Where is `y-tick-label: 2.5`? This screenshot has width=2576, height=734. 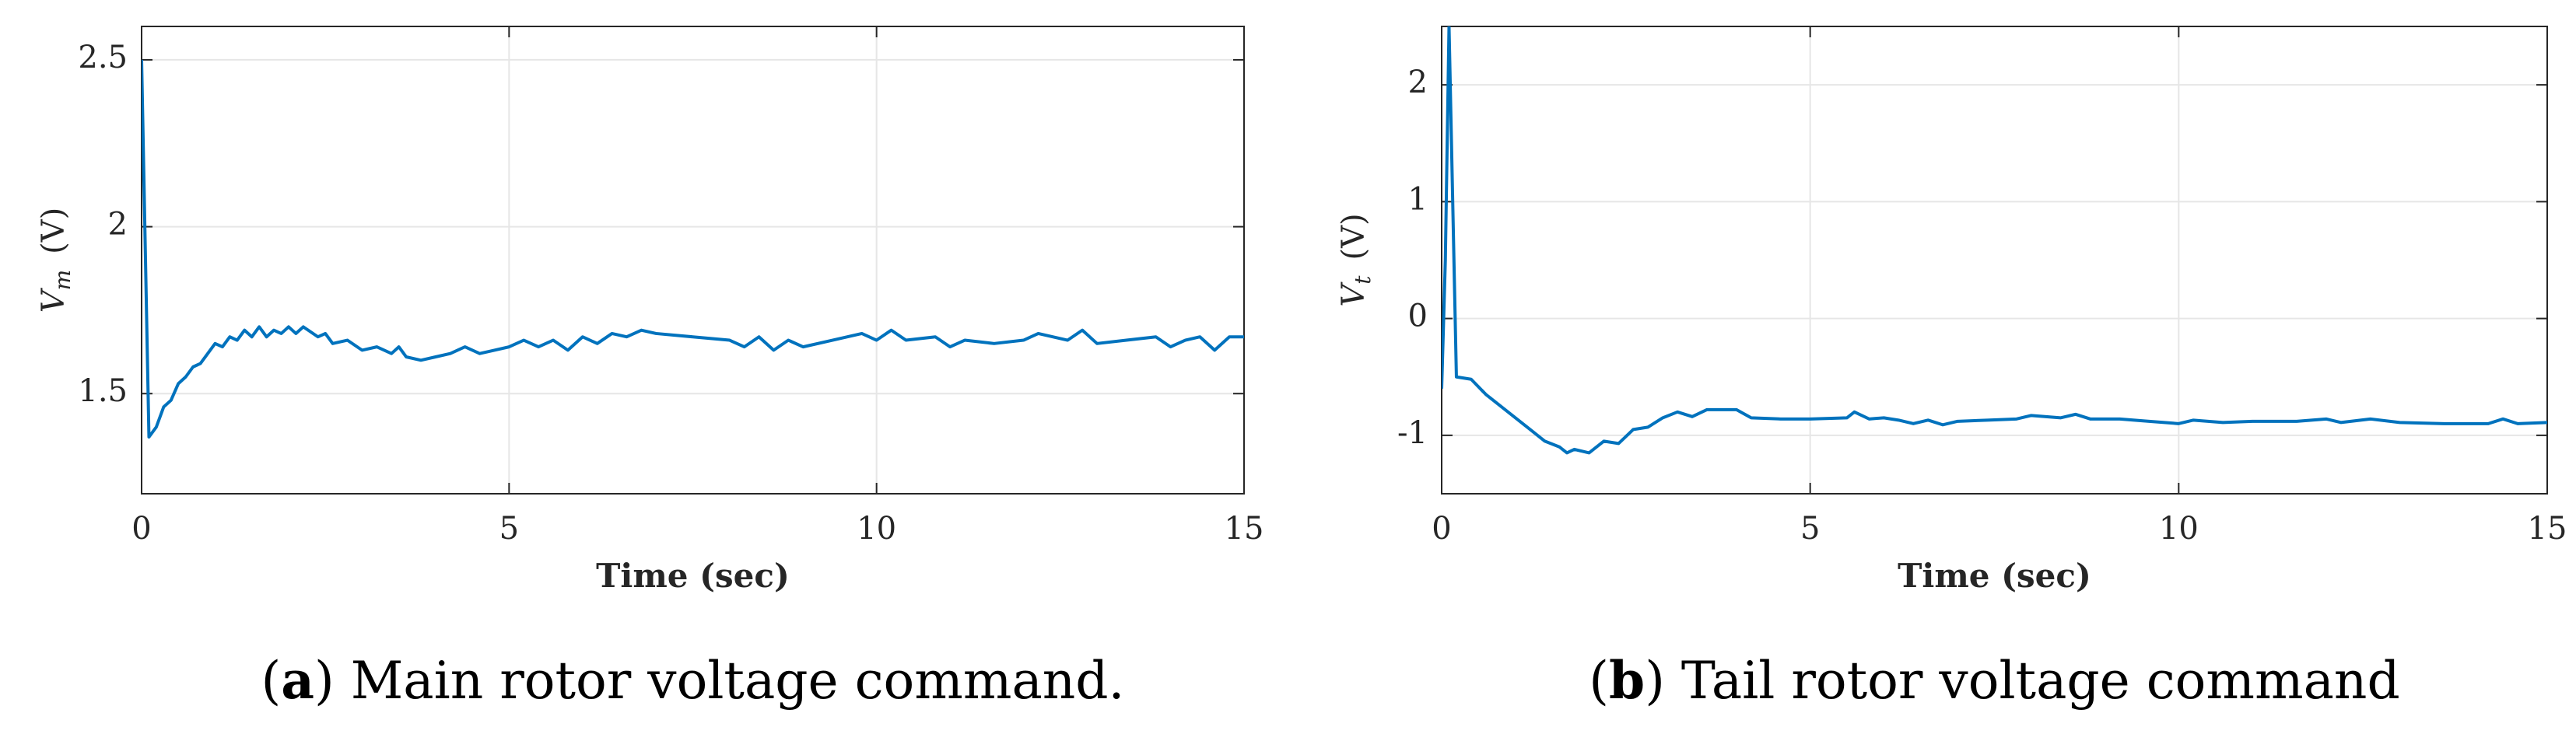
y-tick-label: 2.5 is located at coordinates (103, 57).